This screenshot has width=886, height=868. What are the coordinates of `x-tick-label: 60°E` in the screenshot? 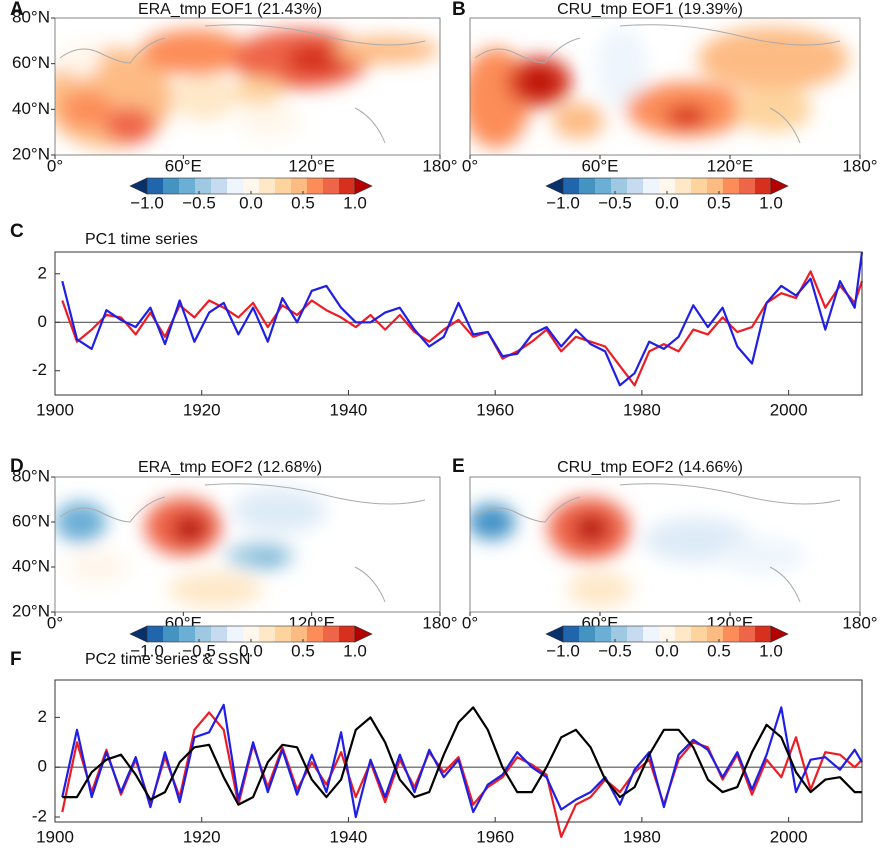 It's located at (183, 165).